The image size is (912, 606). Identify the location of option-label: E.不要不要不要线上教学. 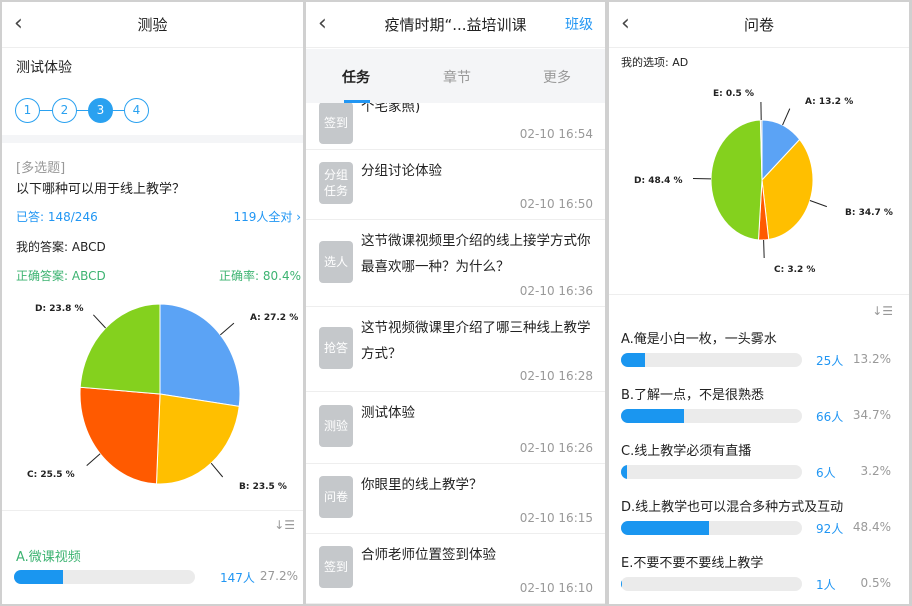
(692, 563).